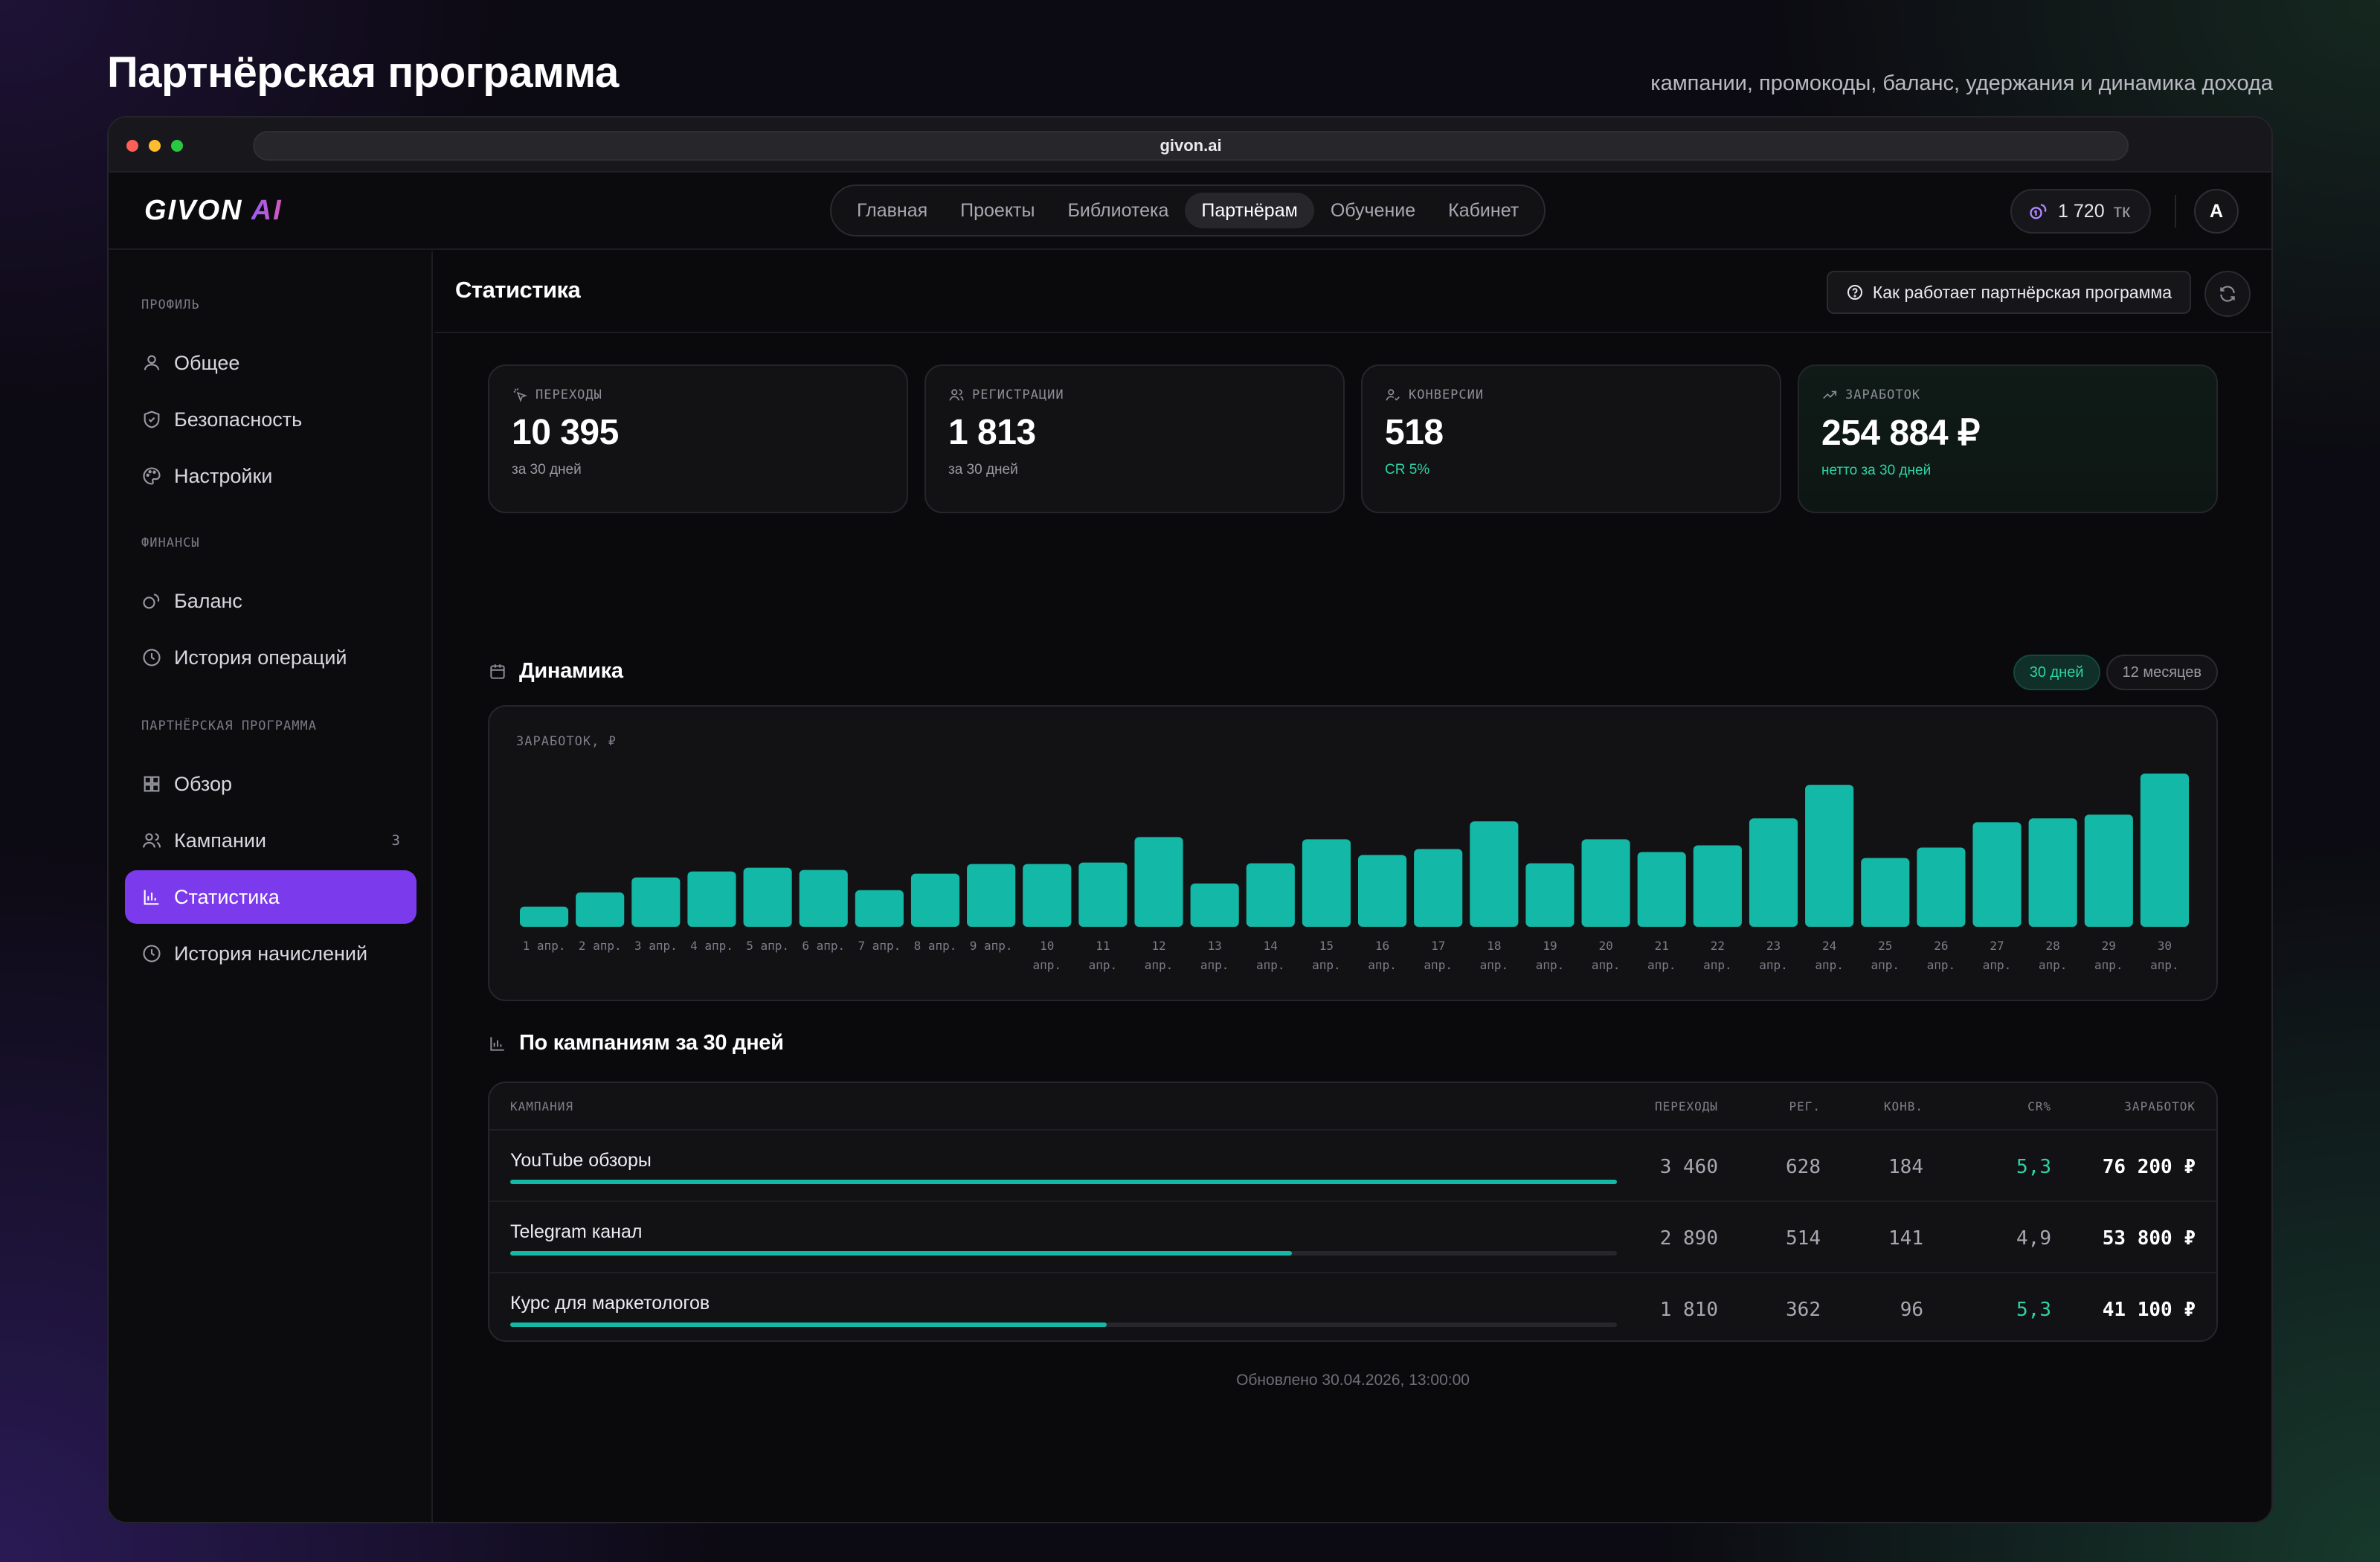 This screenshot has height=1562, width=2380. What do you see at coordinates (823, 946) in the screenshot?
I see `chart-tick-label: 6 апр.` at bounding box center [823, 946].